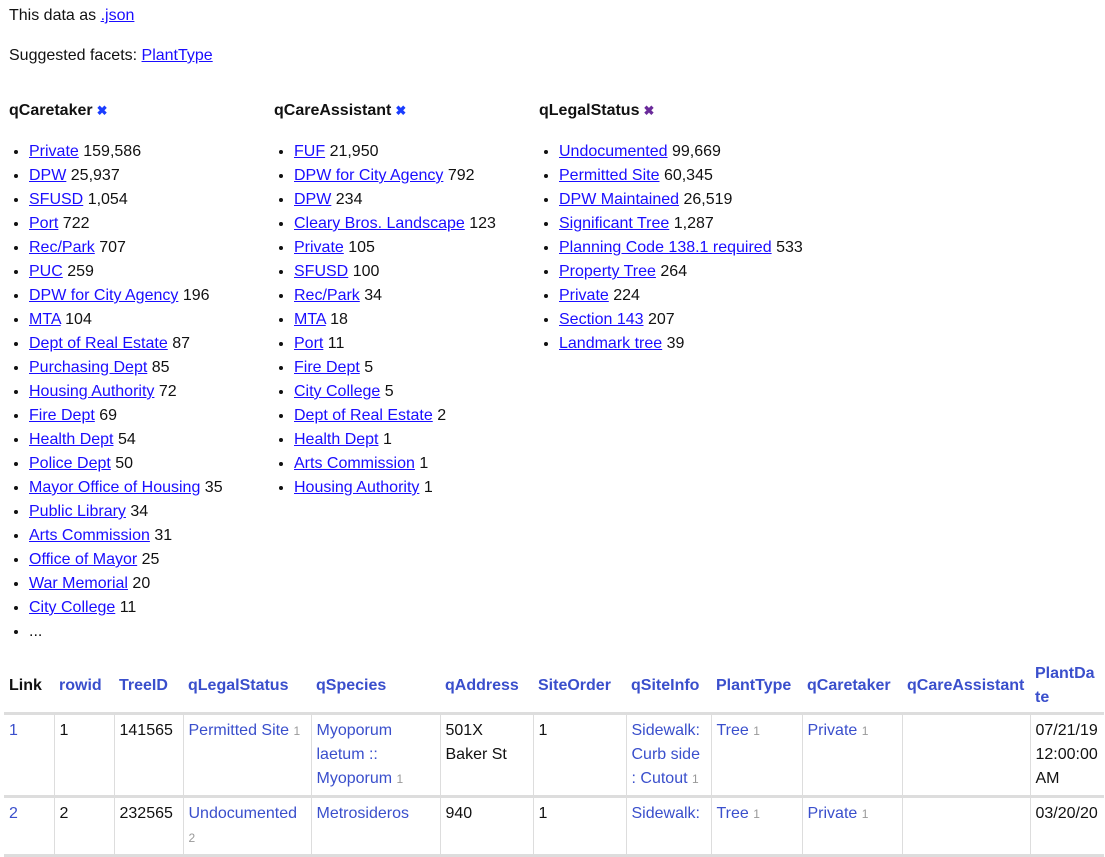  What do you see at coordinates (681, 200) in the screenshot?
I see `facet-value: DPW Maintained 26,519` at bounding box center [681, 200].